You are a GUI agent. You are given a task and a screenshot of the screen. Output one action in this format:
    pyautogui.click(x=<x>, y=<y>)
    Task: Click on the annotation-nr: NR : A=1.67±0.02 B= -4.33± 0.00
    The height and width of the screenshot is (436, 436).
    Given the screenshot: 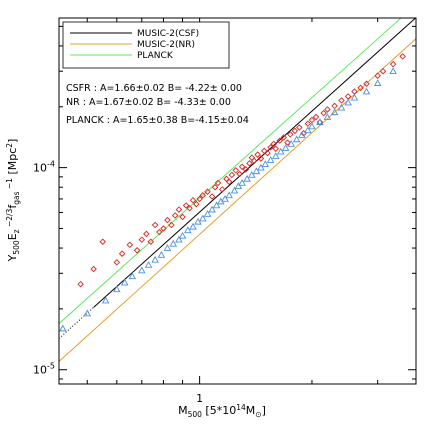 What is the action you would take?
    pyautogui.click(x=148, y=102)
    